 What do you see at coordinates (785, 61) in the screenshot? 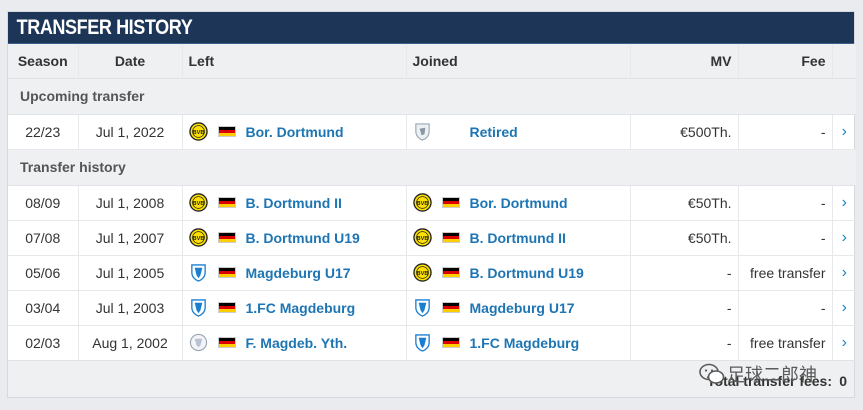
I see `column-header-fee: Fee` at bounding box center [785, 61].